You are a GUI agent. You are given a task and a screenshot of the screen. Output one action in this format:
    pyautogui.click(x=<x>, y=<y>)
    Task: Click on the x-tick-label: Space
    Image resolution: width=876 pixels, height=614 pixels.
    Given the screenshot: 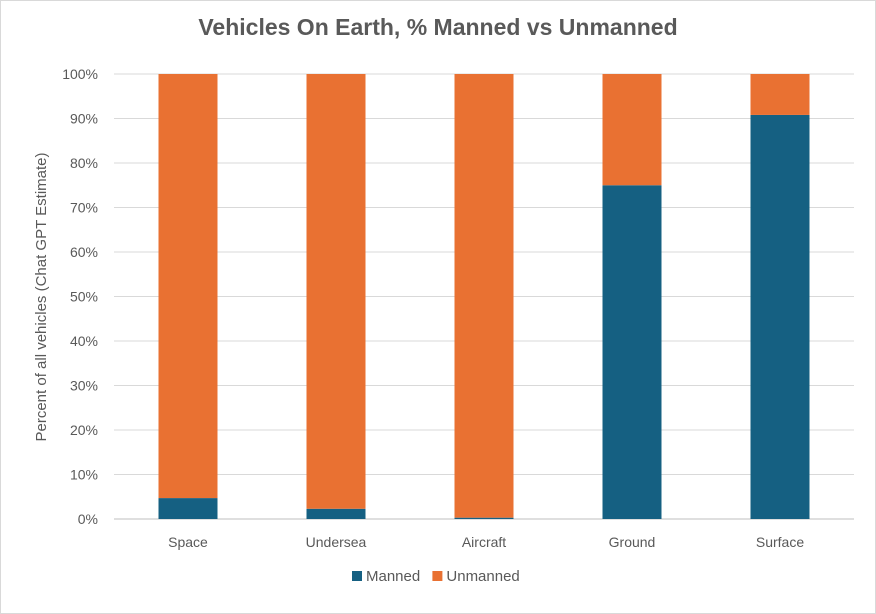 What is the action you would take?
    pyautogui.click(x=188, y=542)
    